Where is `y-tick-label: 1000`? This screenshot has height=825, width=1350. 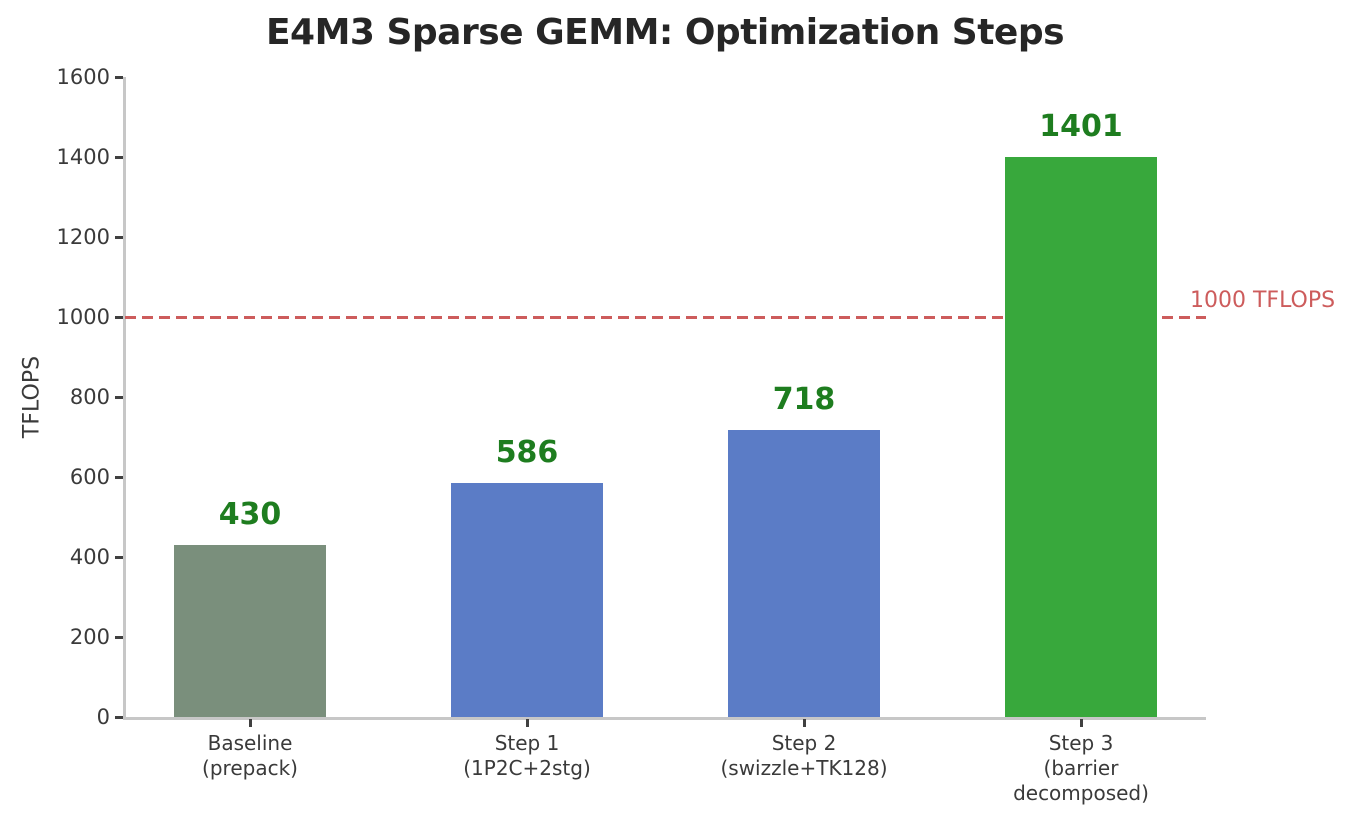 y-tick-label: 1000 is located at coordinates (83, 317).